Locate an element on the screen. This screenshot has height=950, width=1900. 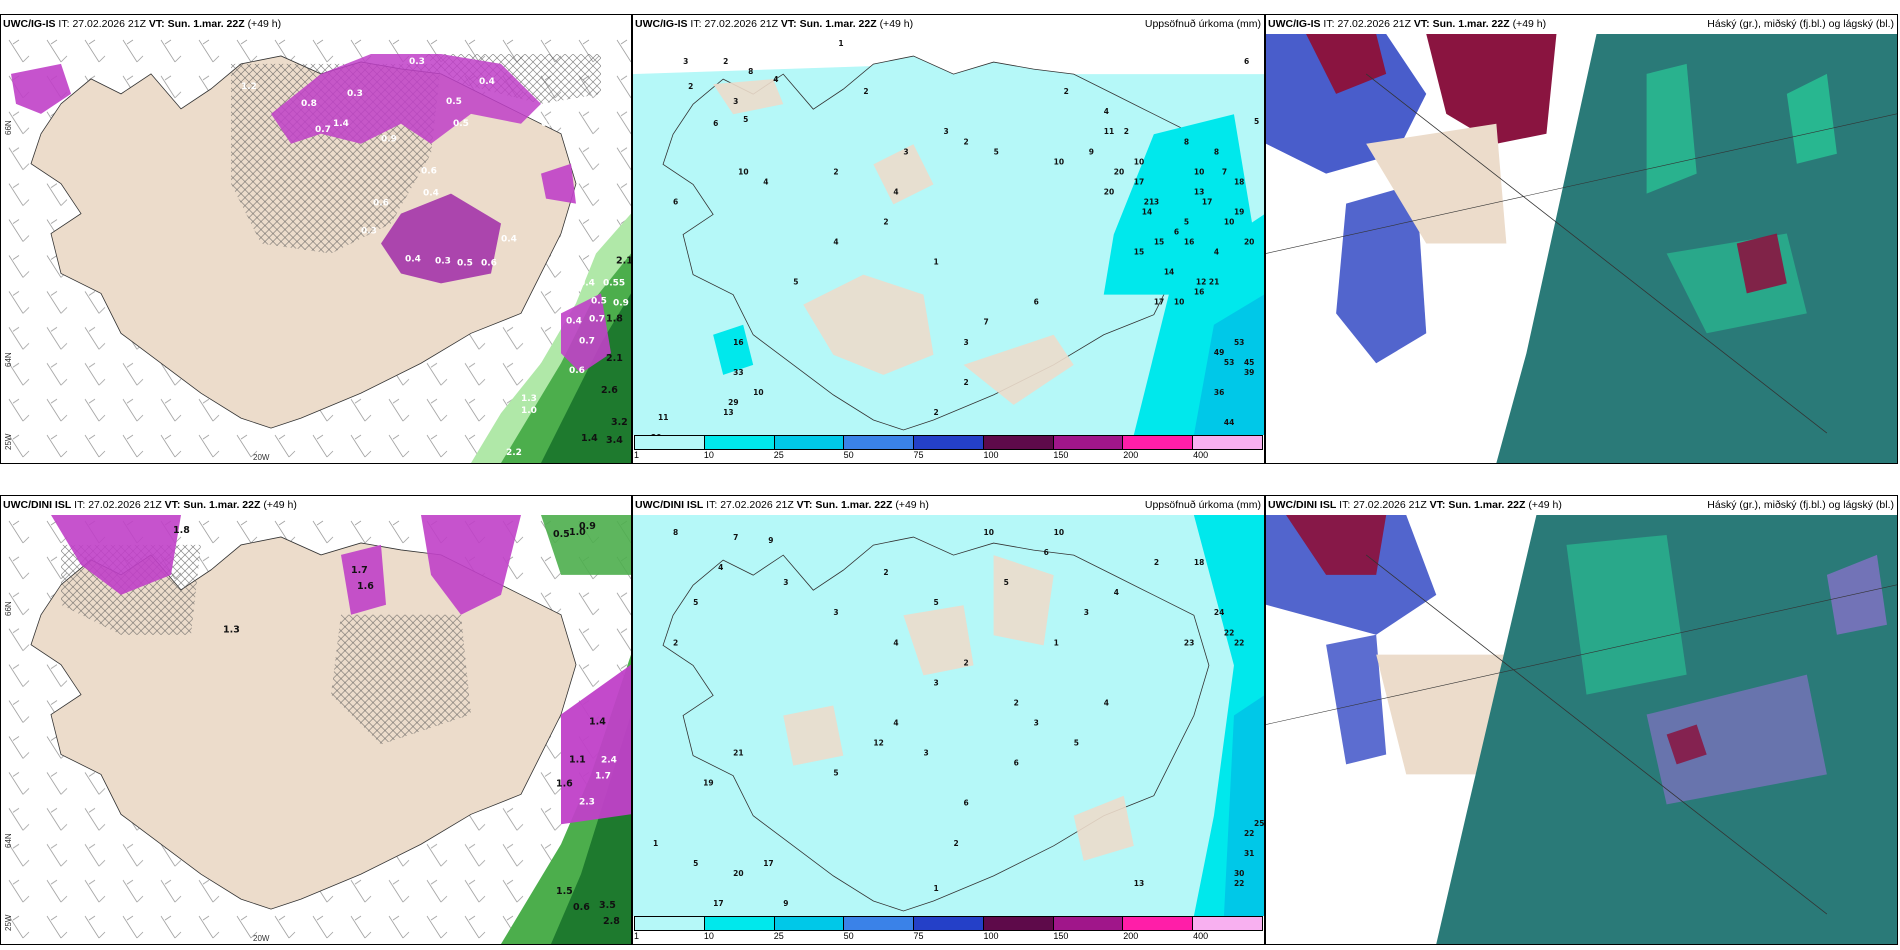
precip-value: 22 is located at coordinates (1249, 833).